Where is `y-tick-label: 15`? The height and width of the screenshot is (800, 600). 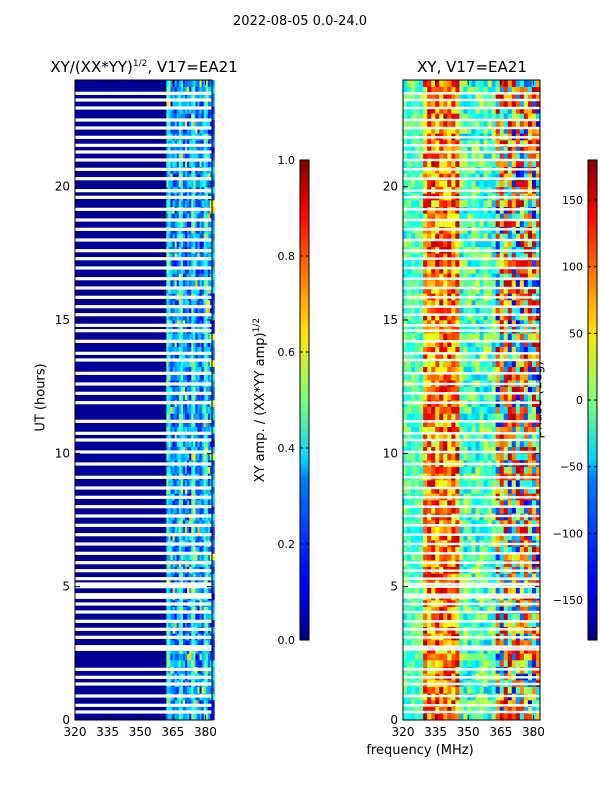
y-tick-label: 15 is located at coordinates (62, 320).